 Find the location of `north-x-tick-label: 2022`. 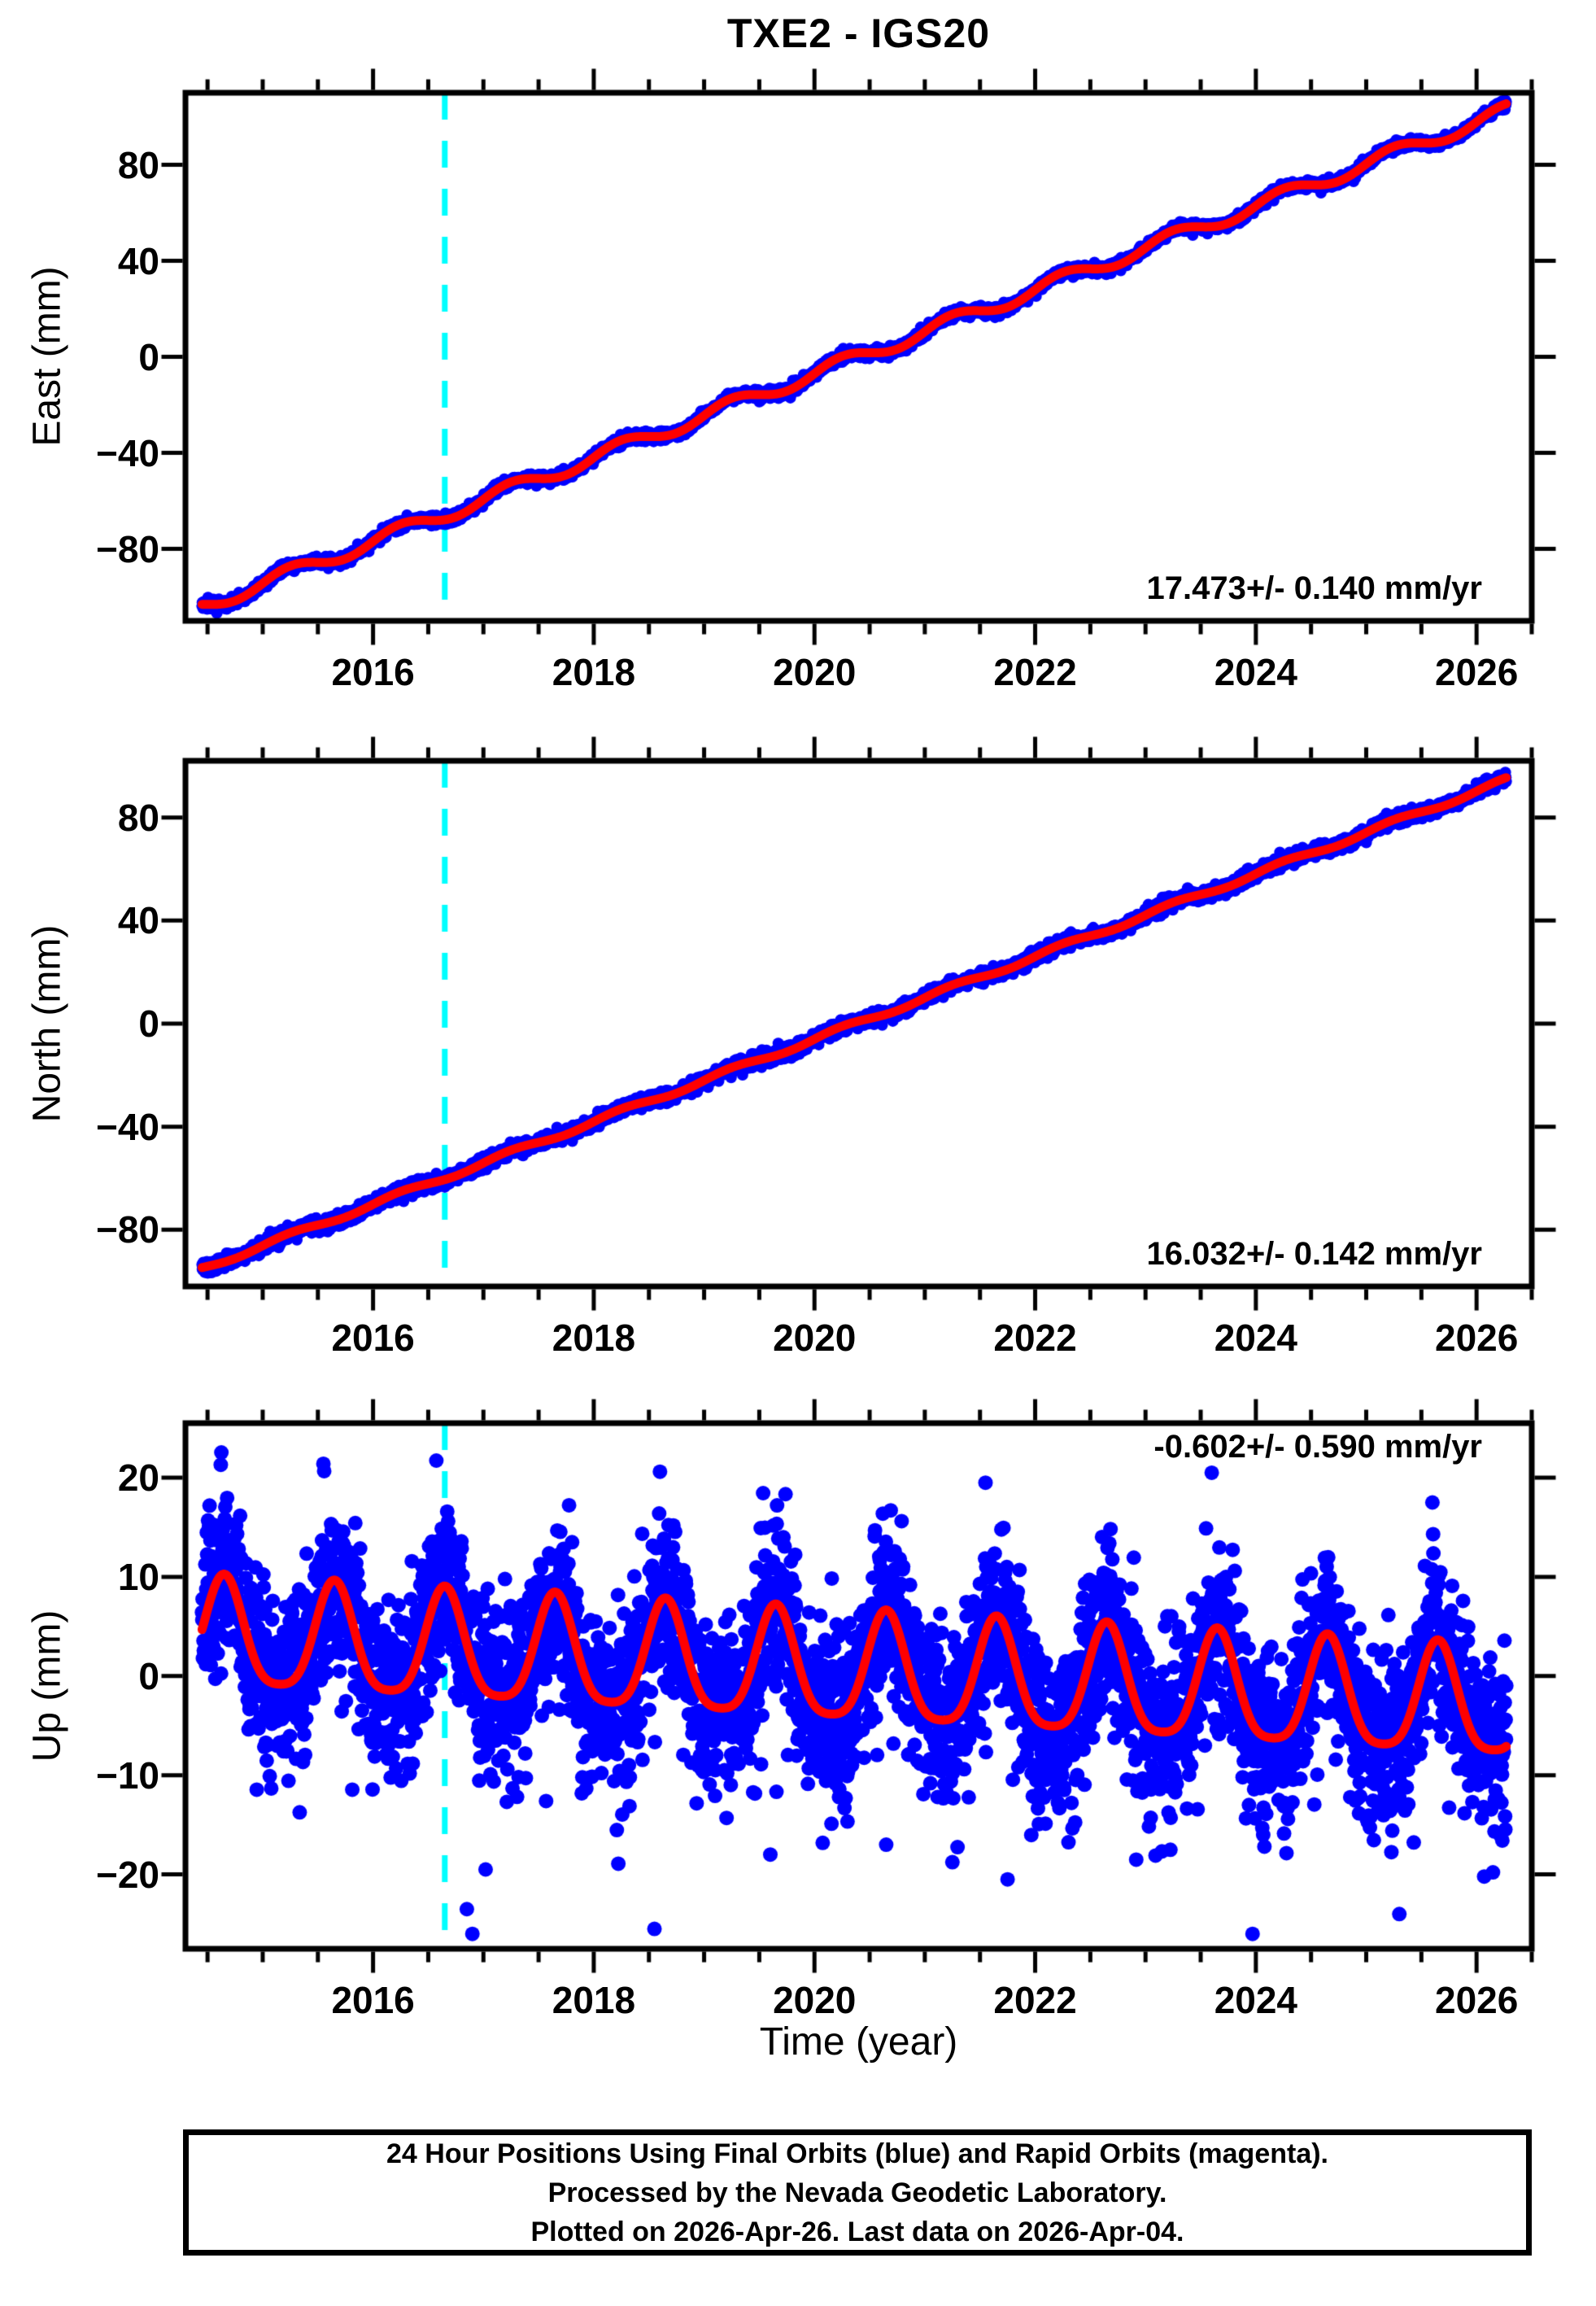

north-x-tick-label: 2022 is located at coordinates (1035, 1338).